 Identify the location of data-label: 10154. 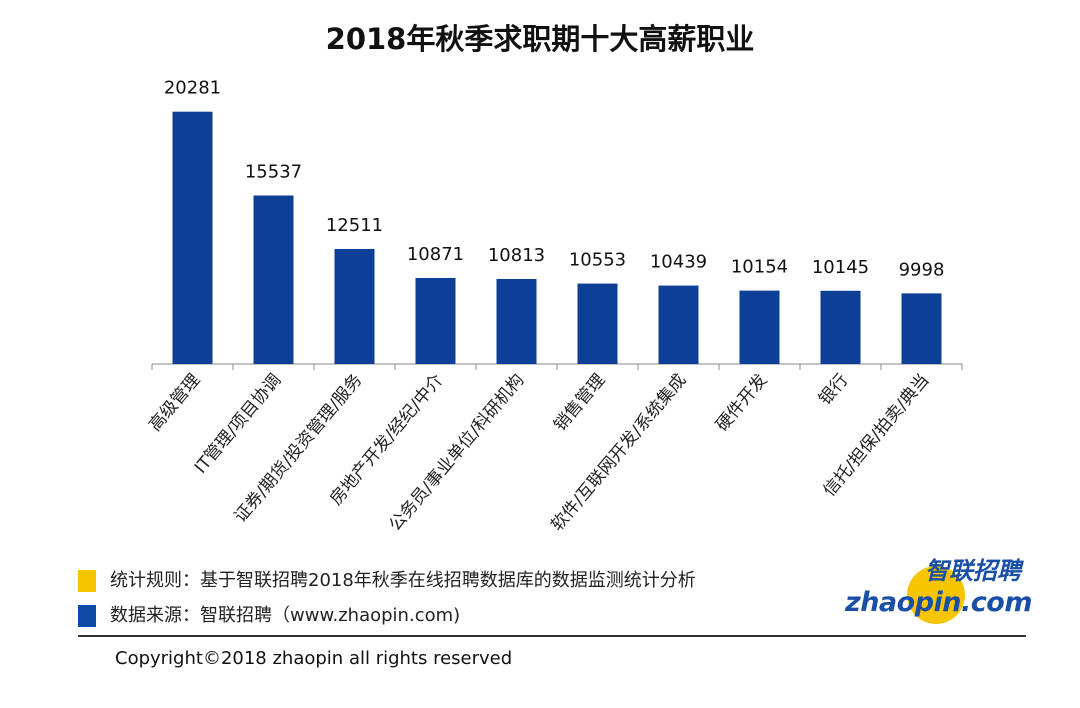
(759, 267).